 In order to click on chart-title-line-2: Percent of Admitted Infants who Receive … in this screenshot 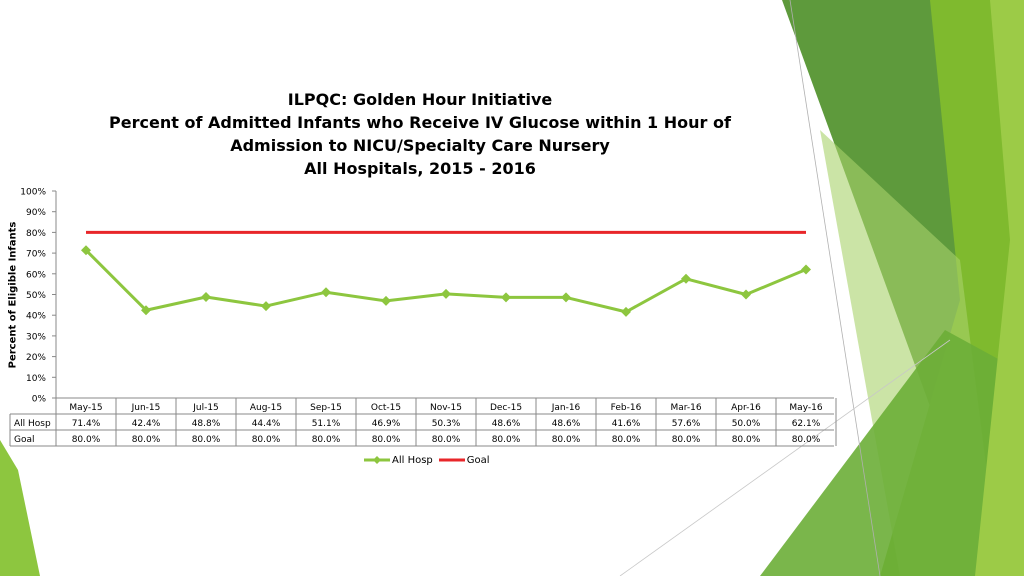, I will do `click(420, 122)`.